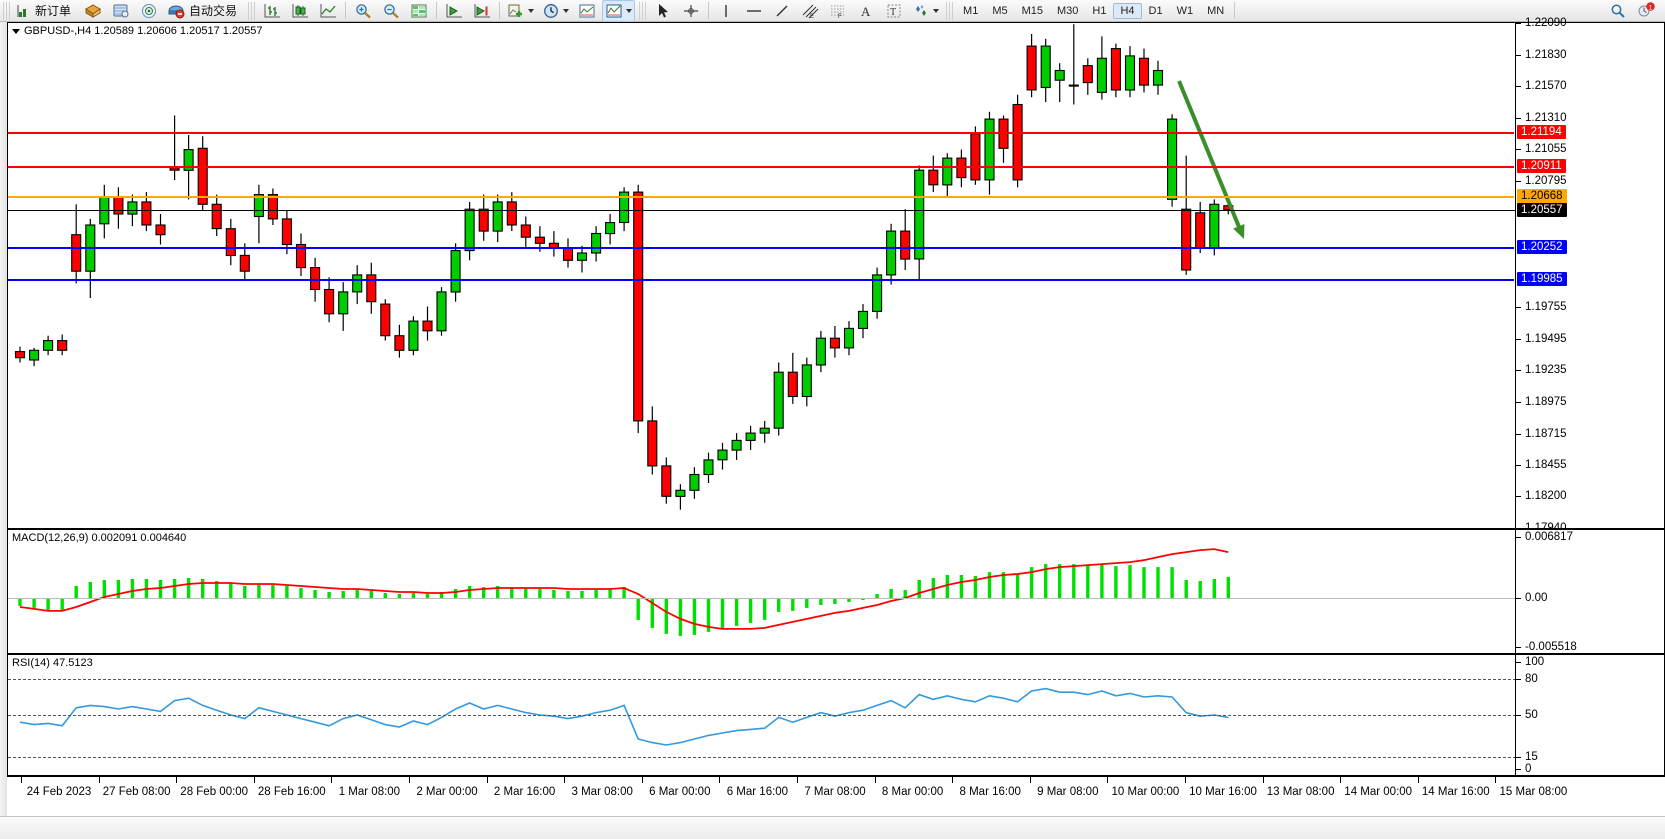 The width and height of the screenshot is (1665, 839). Describe the element at coordinates (1099, 10) in the screenshot. I see `timeframe-h1: H1` at that location.